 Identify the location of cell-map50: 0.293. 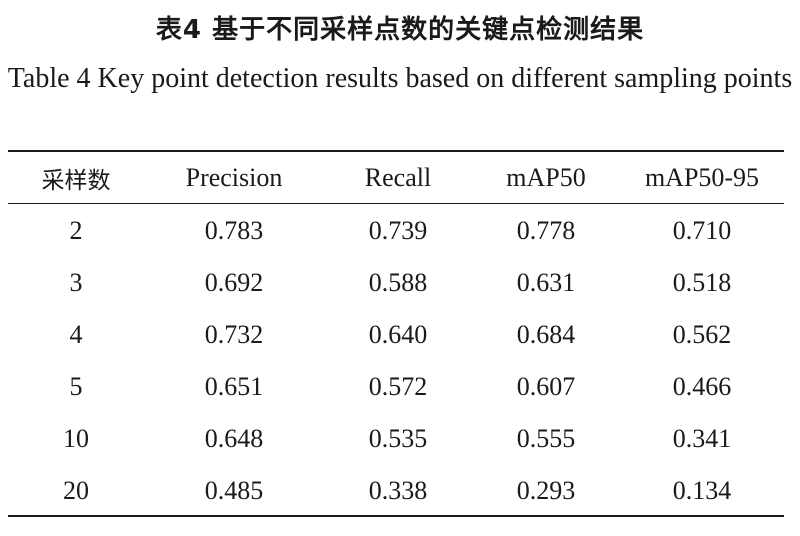
(546, 490).